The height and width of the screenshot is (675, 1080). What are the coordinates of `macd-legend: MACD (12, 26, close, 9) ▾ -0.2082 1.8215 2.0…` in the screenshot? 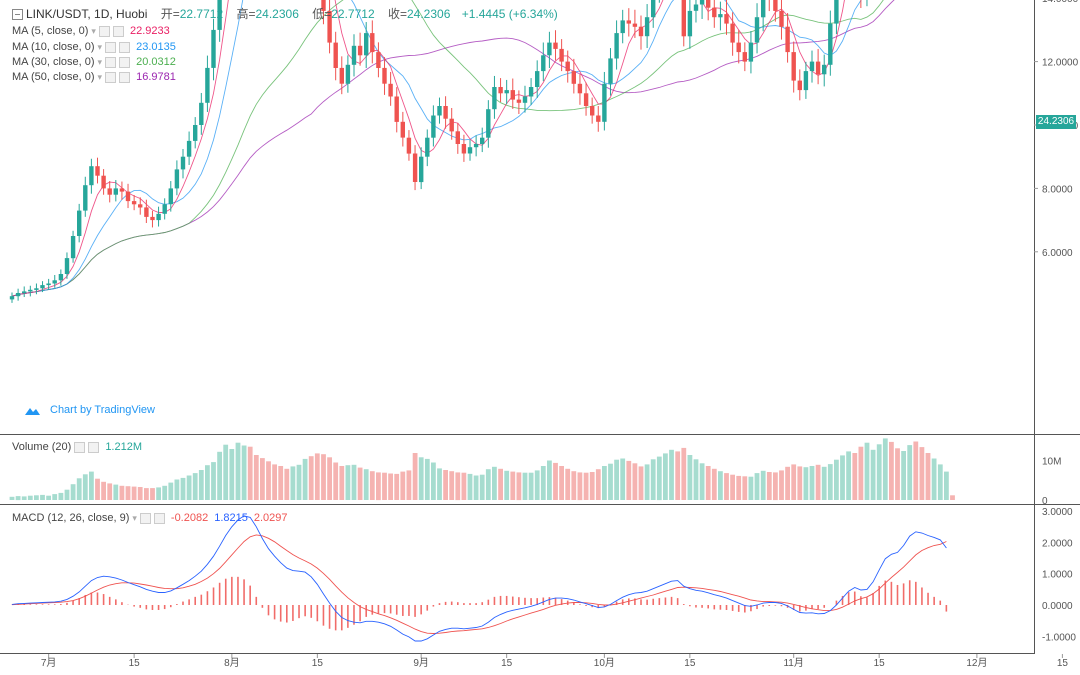 It's located at (150, 518).